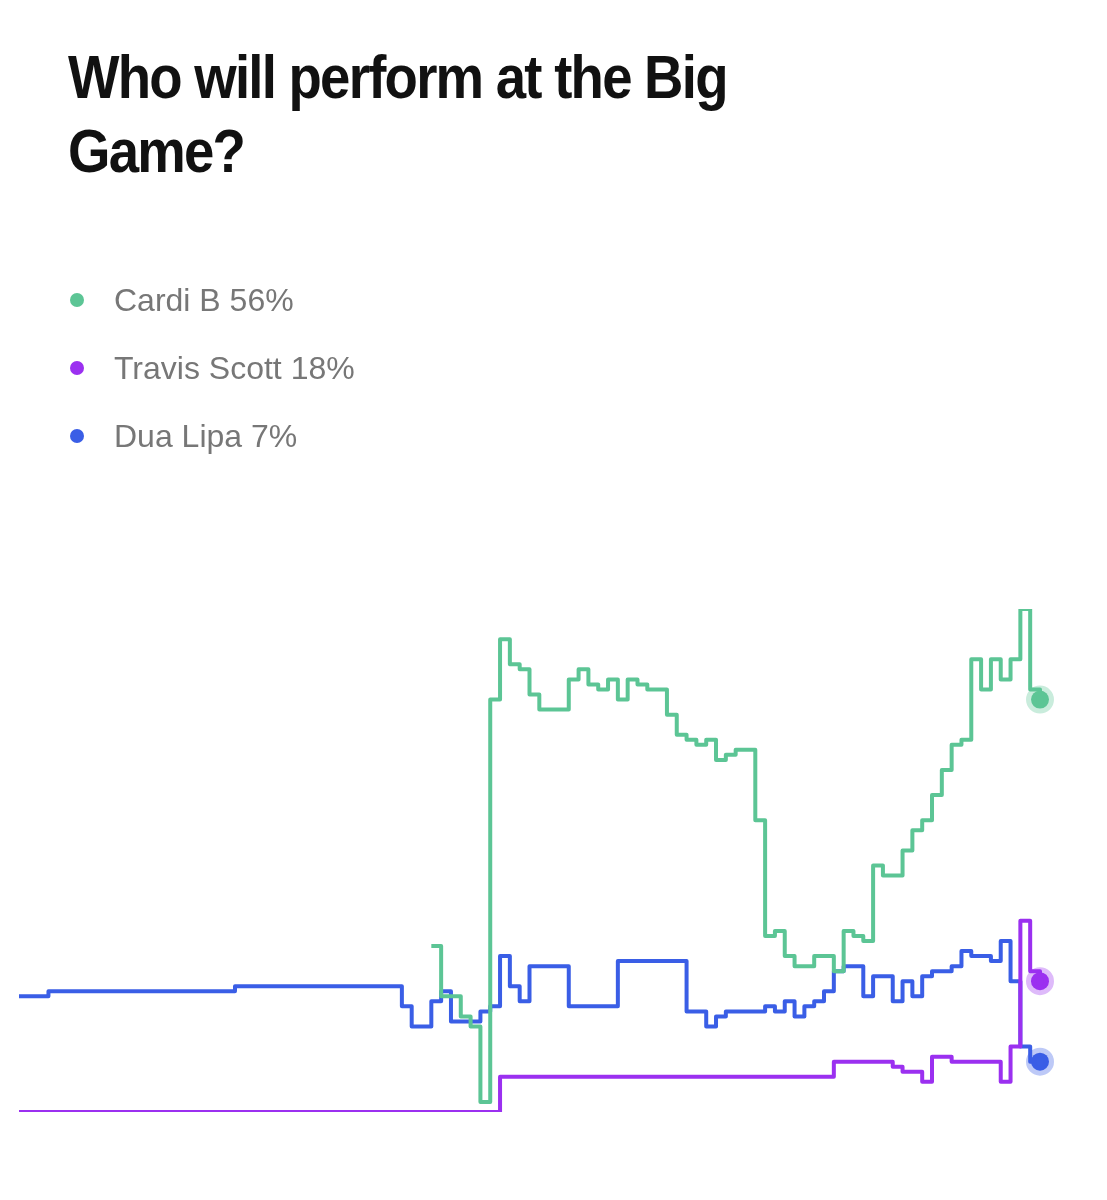 The height and width of the screenshot is (1200, 1107). I want to click on chart-title: Who will perform at the Big Game?, so click(398, 114).